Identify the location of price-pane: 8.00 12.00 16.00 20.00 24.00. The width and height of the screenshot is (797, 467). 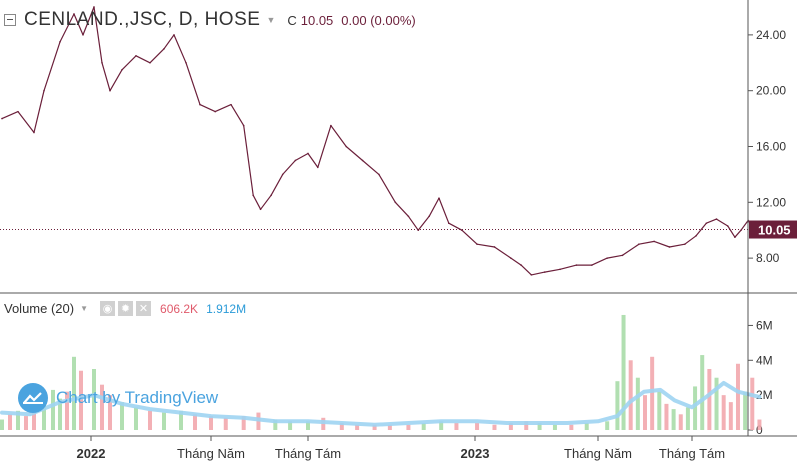
(767, 146).